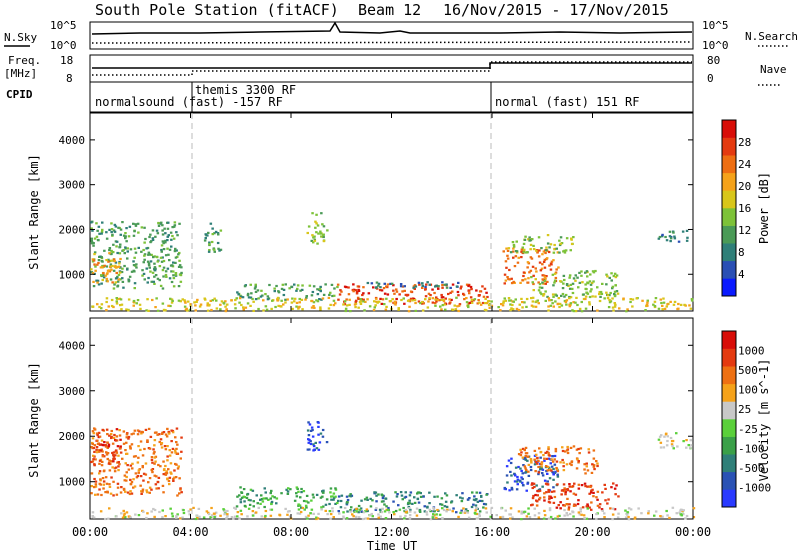 Image resolution: width=800 pixels, height=554 pixels. Describe the element at coordinates (729, 287) in the screenshot. I see `power-colorbar-block` at that location.